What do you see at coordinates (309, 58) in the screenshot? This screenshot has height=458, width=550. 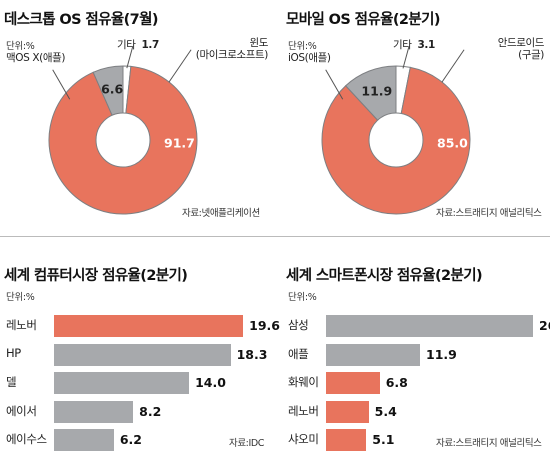 I see `mobile-slice-label-ios: iOS(애플)` at bounding box center [309, 58].